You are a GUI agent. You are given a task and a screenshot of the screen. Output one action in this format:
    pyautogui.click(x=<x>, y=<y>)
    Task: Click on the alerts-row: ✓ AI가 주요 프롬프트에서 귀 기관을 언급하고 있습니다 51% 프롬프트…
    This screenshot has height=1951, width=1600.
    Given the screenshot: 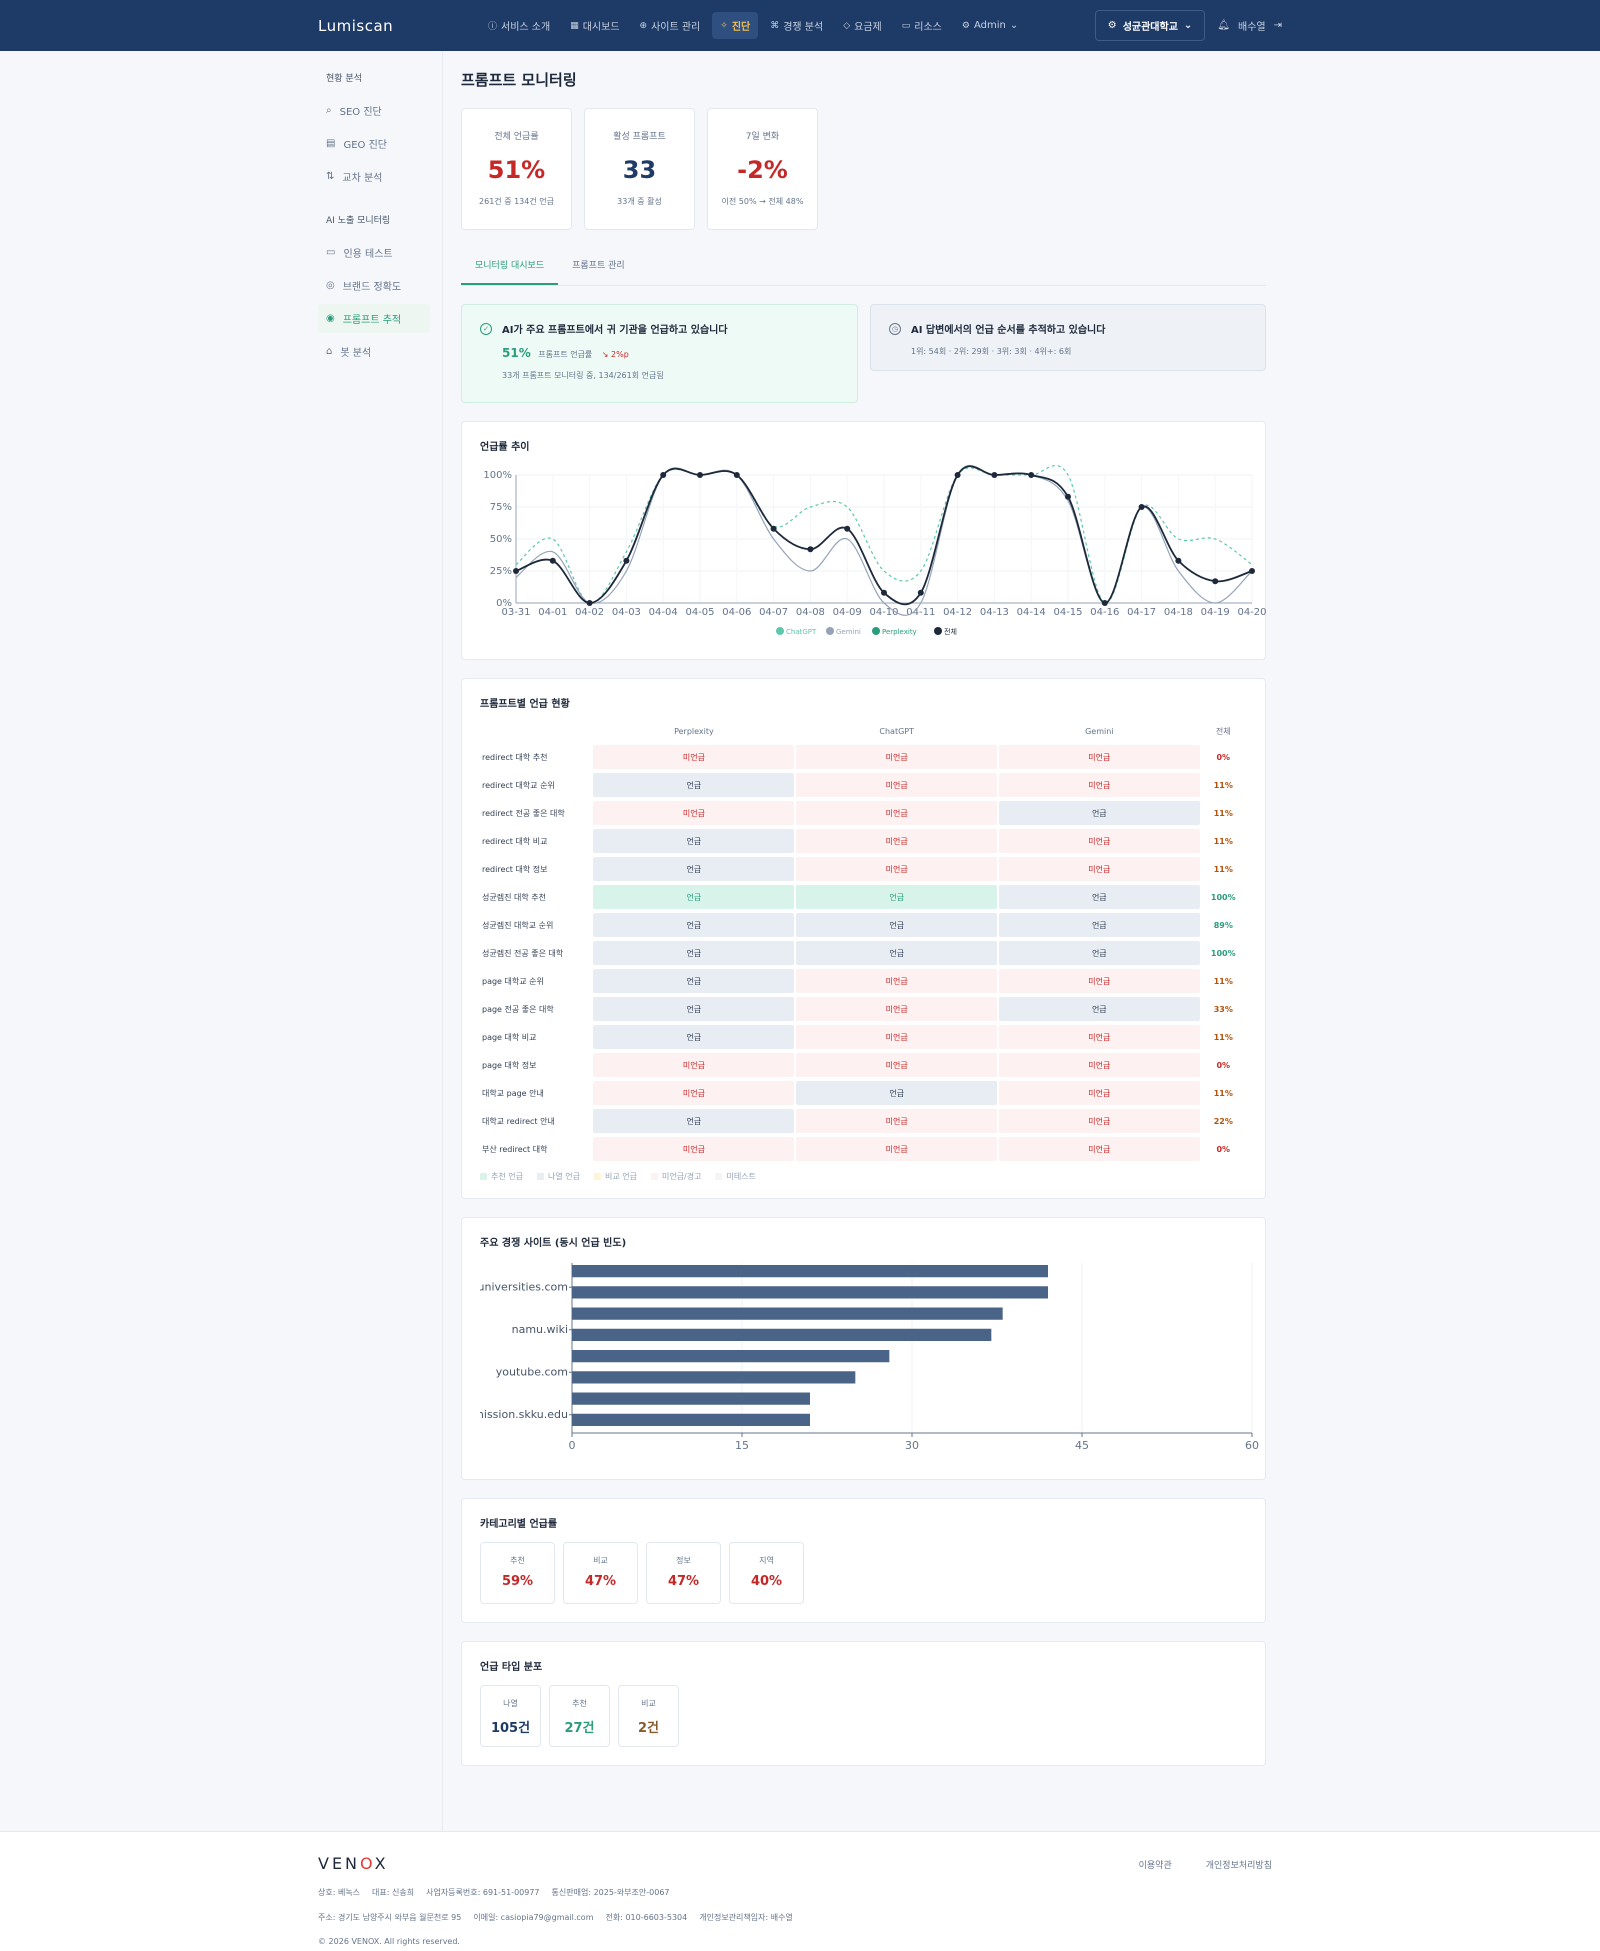 What is the action you would take?
    pyautogui.click(x=863, y=353)
    